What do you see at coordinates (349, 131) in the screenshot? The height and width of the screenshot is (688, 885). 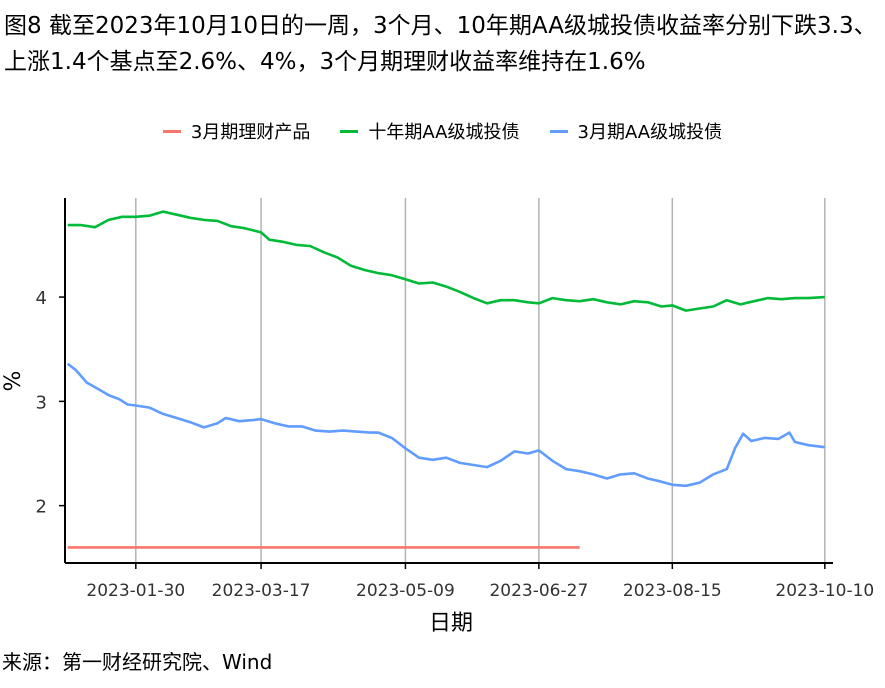 I see `legend-key-10y-aa` at bounding box center [349, 131].